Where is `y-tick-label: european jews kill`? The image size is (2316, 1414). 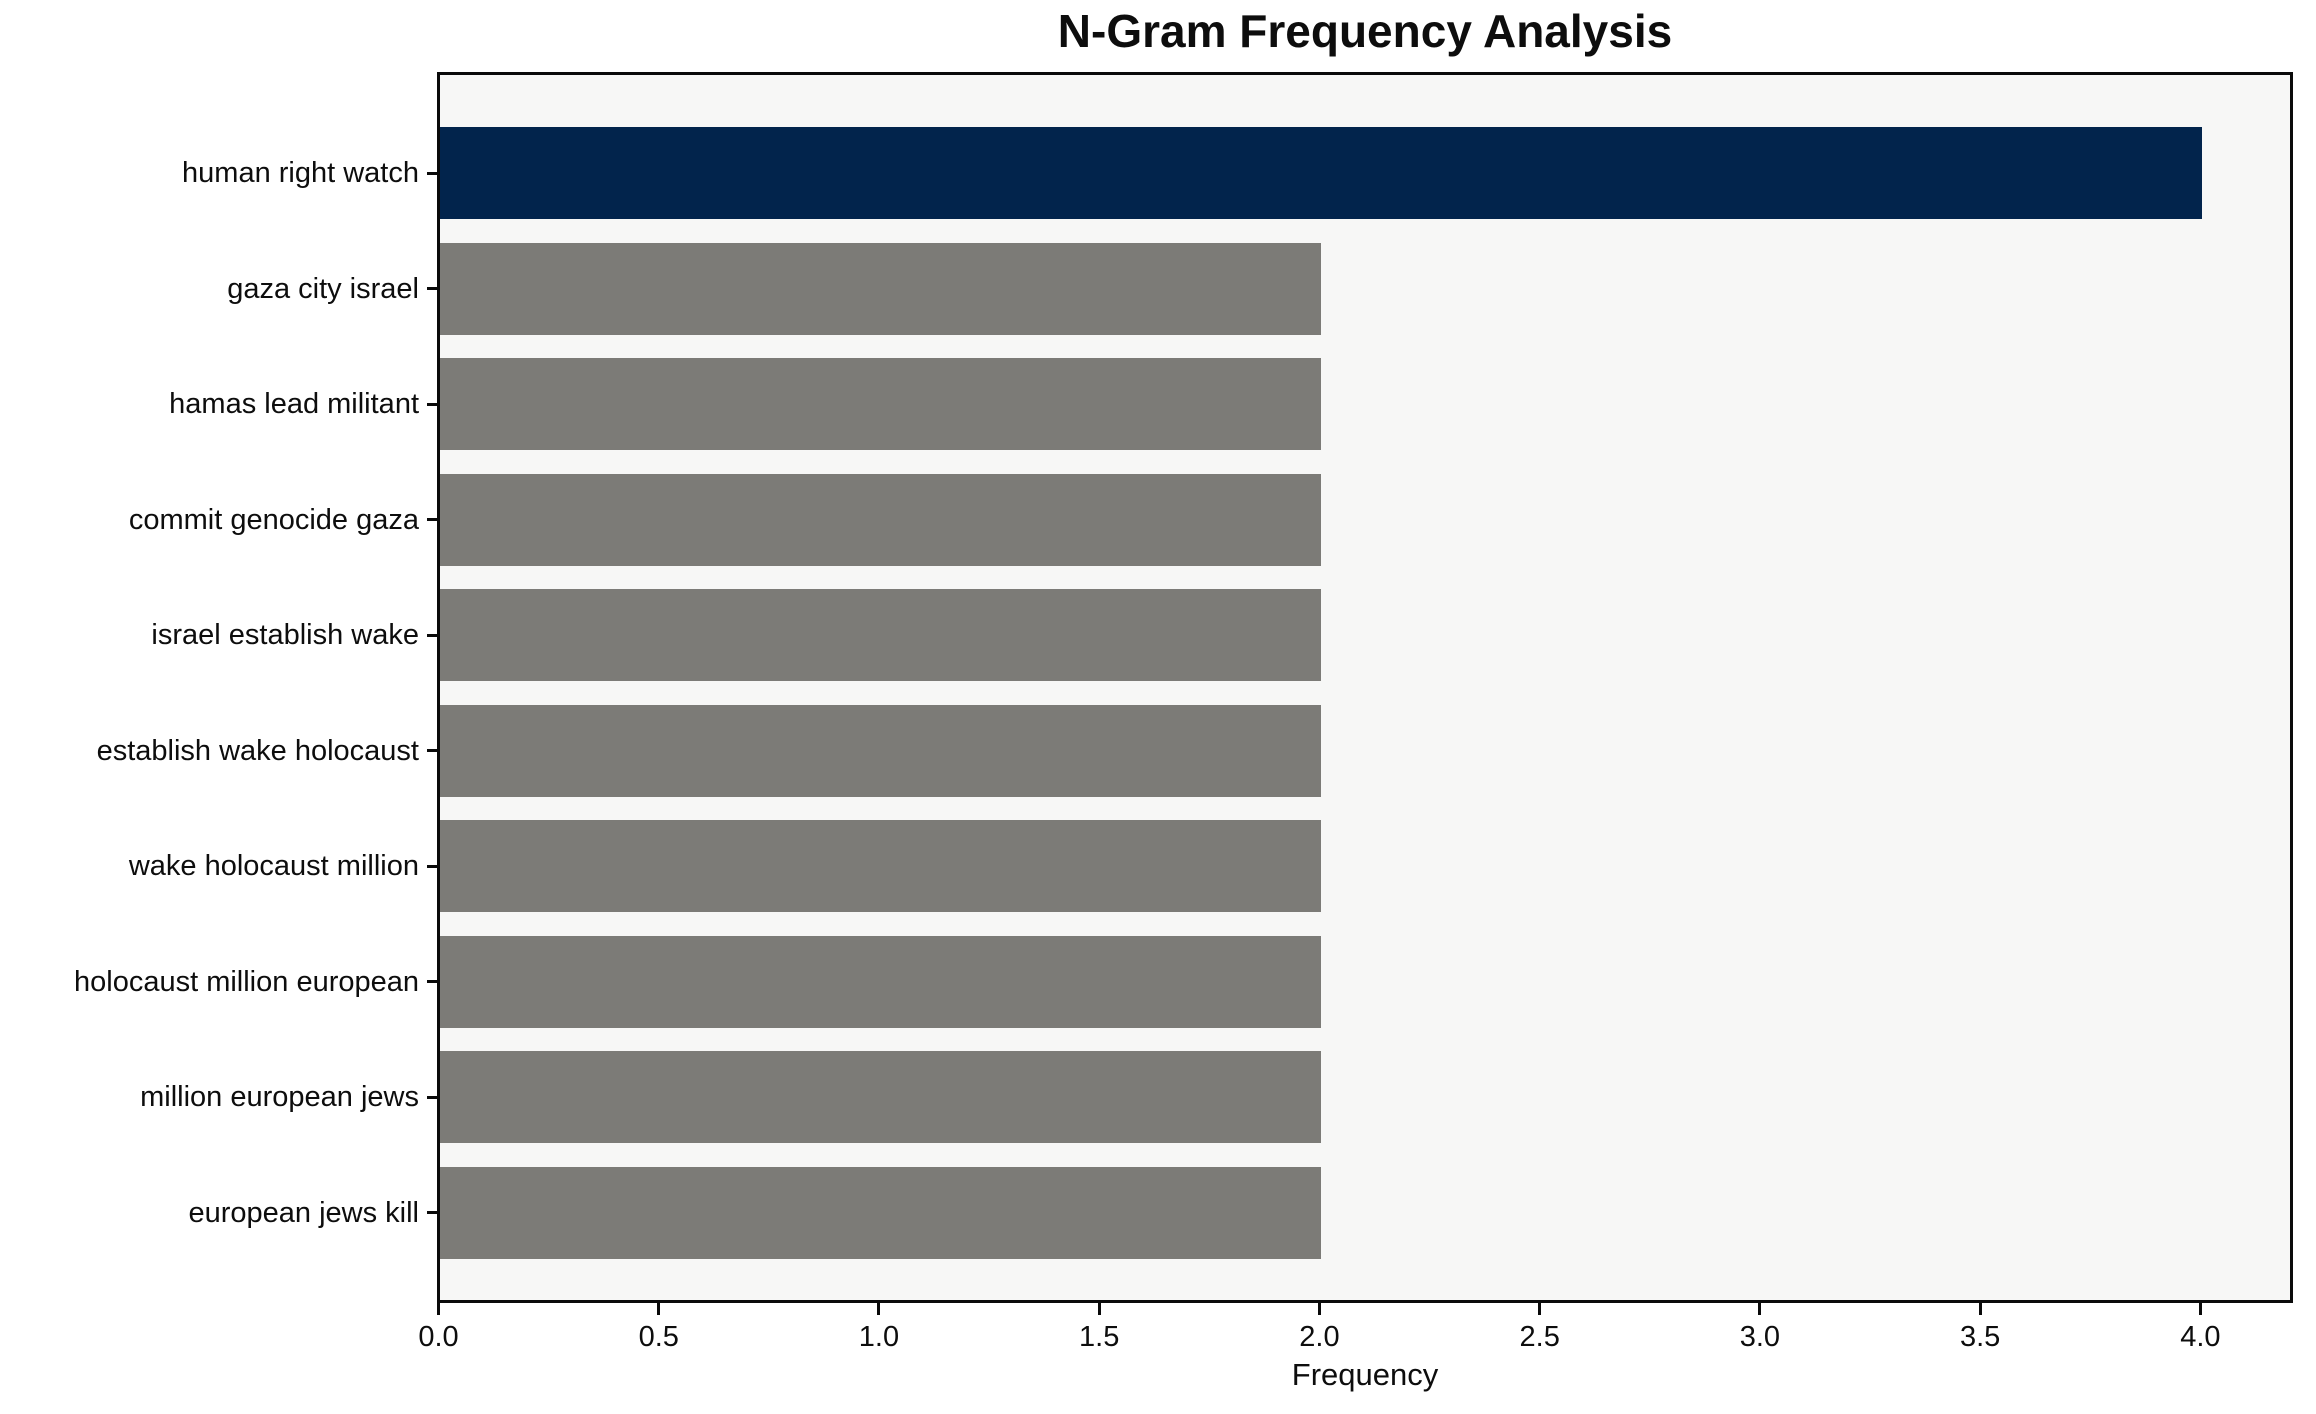
y-tick-label: european jews kill is located at coordinates (303, 1212).